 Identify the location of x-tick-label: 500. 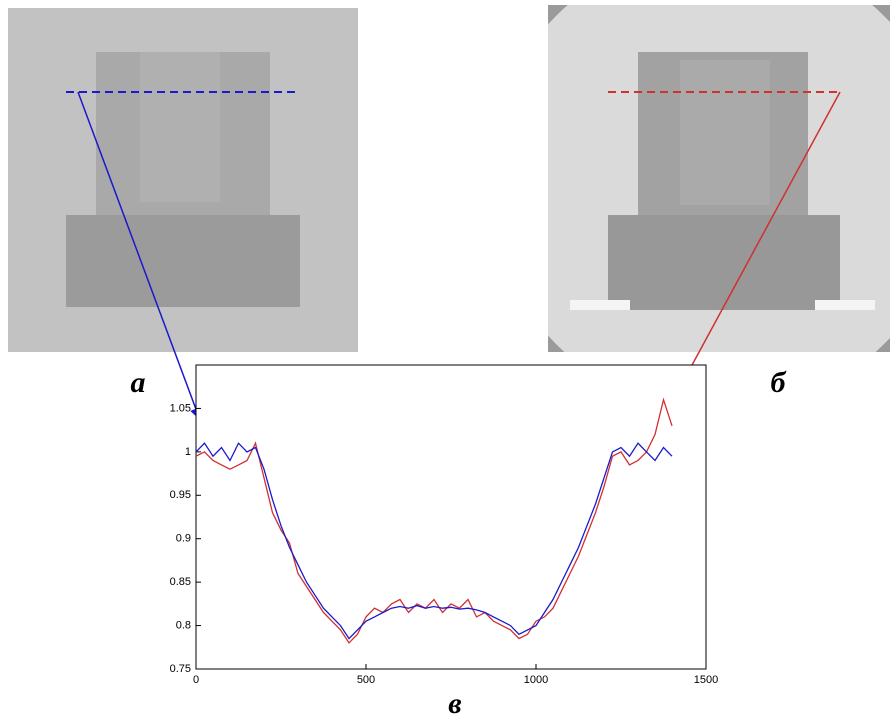
(366, 680).